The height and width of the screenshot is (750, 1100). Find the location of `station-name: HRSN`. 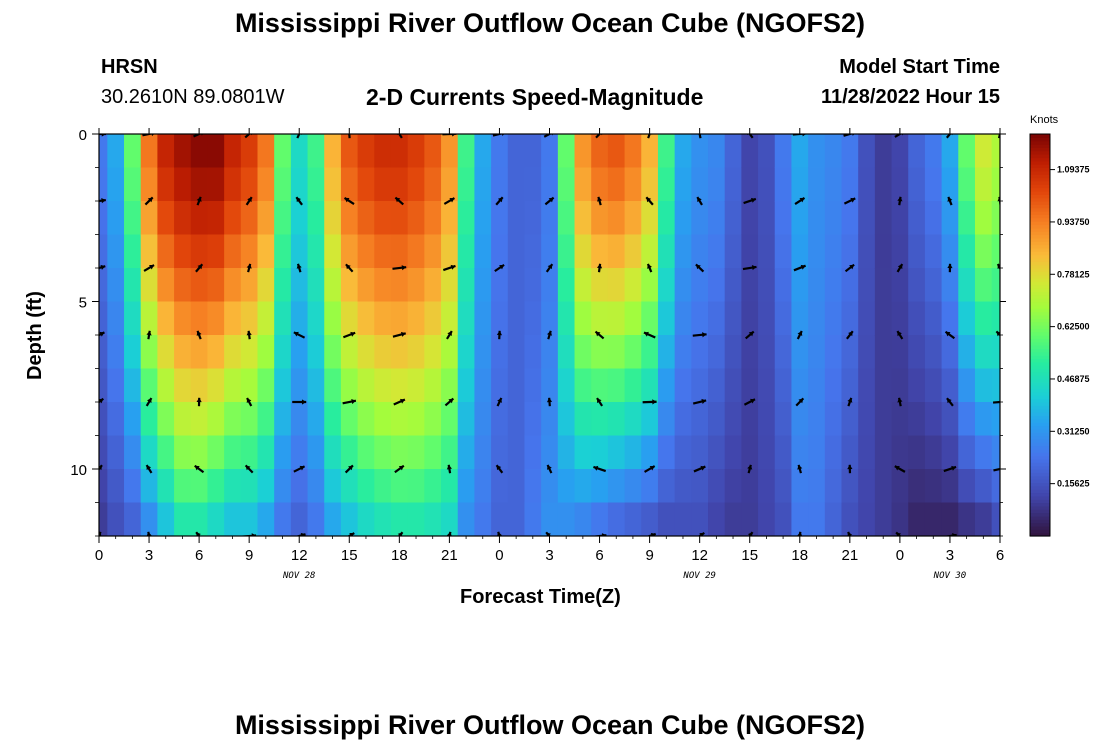

station-name: HRSN is located at coordinates (129, 67).